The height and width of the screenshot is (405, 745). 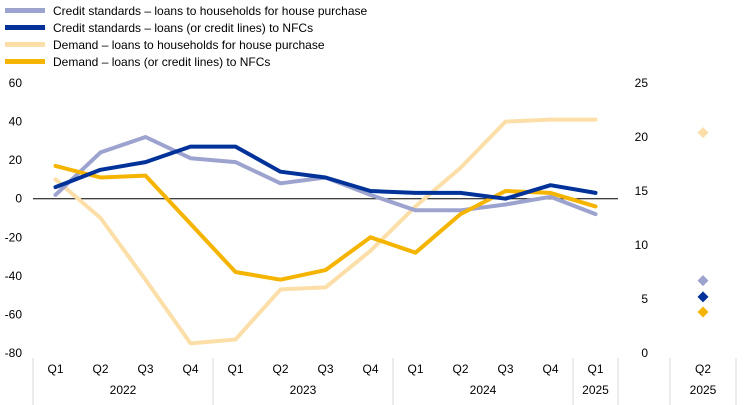 I want to click on legend-label-3: Demand – loans (or credit lines) to NFCs, so click(x=161, y=62).